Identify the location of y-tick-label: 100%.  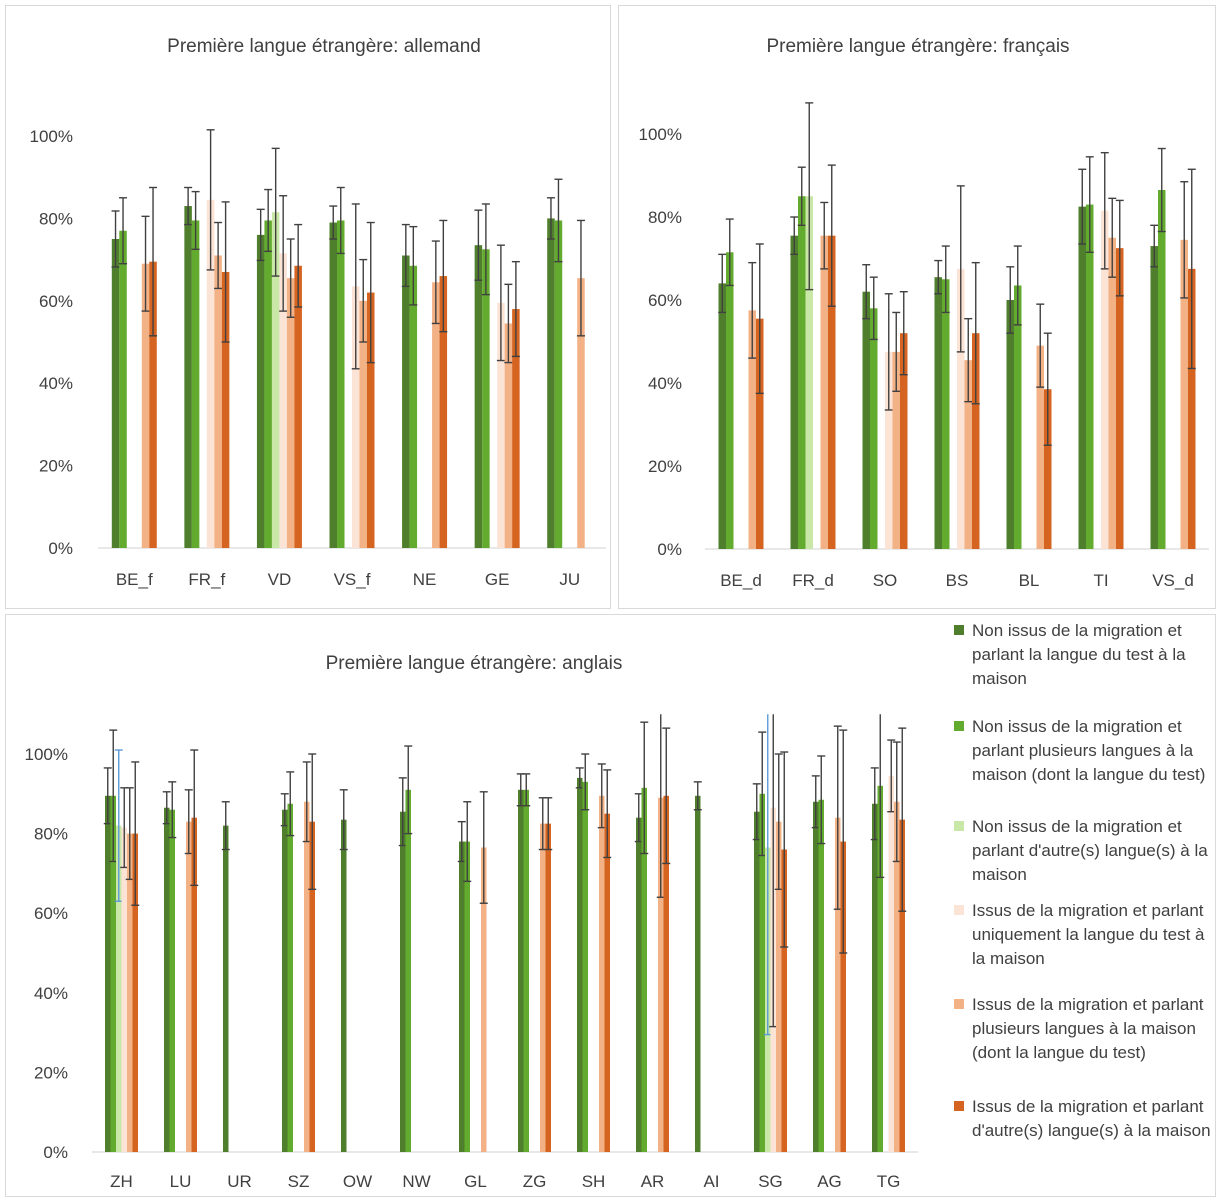
(660, 134).